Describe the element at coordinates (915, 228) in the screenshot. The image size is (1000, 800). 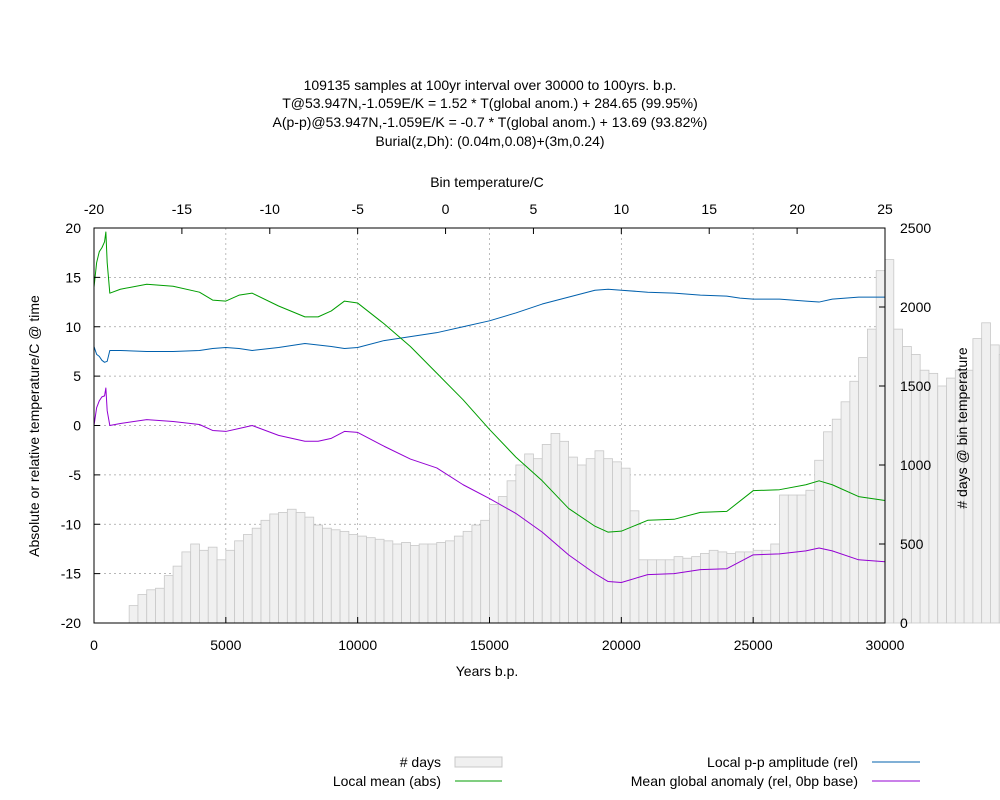
I see `y2-tick-label: 2500` at that location.